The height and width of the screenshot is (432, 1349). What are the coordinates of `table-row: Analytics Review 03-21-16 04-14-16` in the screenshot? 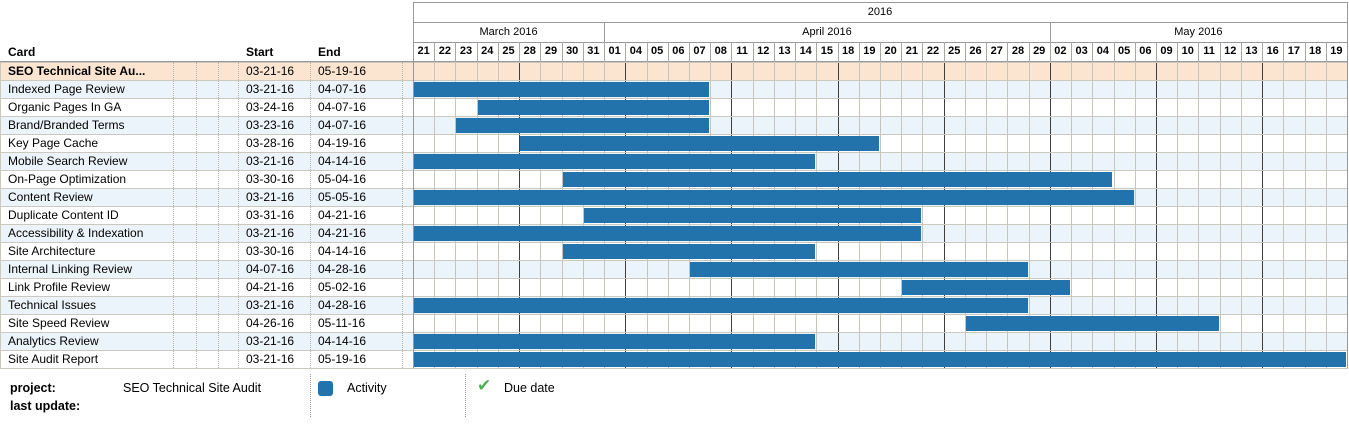 It's located at (673, 341).